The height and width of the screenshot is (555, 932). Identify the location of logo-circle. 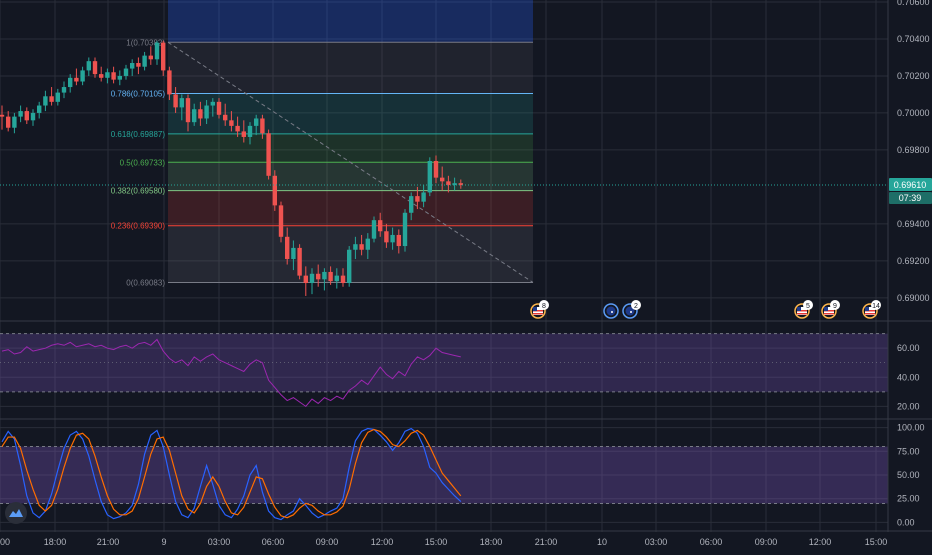
(16, 513).